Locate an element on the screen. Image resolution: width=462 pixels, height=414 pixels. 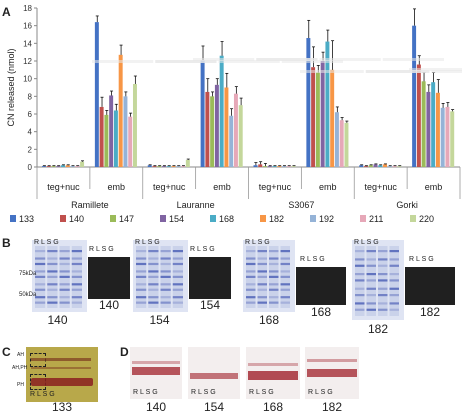
legend-label: 147 is located at coordinates (126, 219).